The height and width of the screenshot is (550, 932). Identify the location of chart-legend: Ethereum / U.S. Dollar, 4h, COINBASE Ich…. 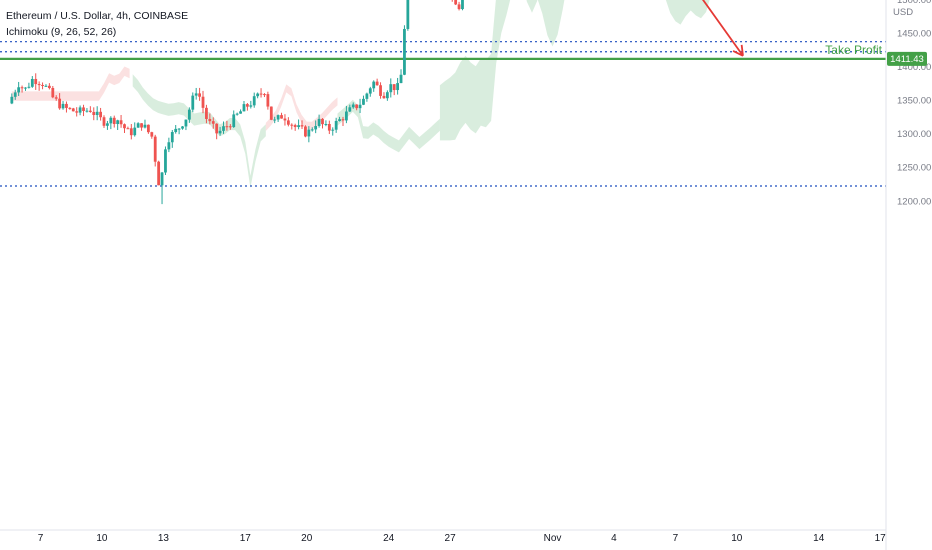
(97, 24).